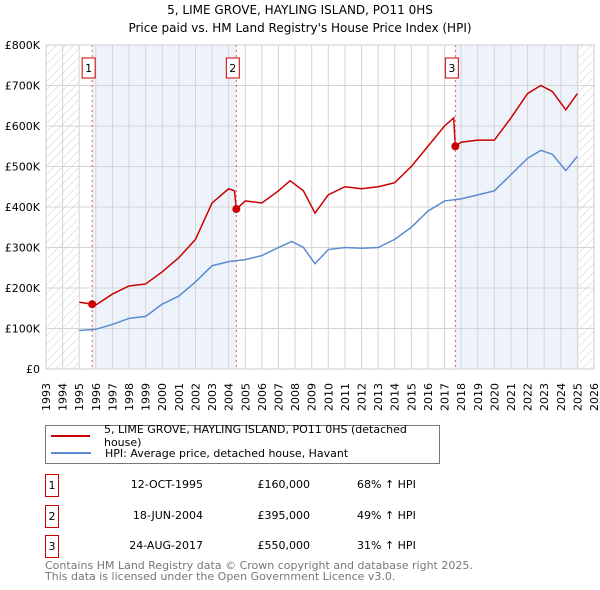  I want to click on y-tick-label: £200K, so click(23, 288).